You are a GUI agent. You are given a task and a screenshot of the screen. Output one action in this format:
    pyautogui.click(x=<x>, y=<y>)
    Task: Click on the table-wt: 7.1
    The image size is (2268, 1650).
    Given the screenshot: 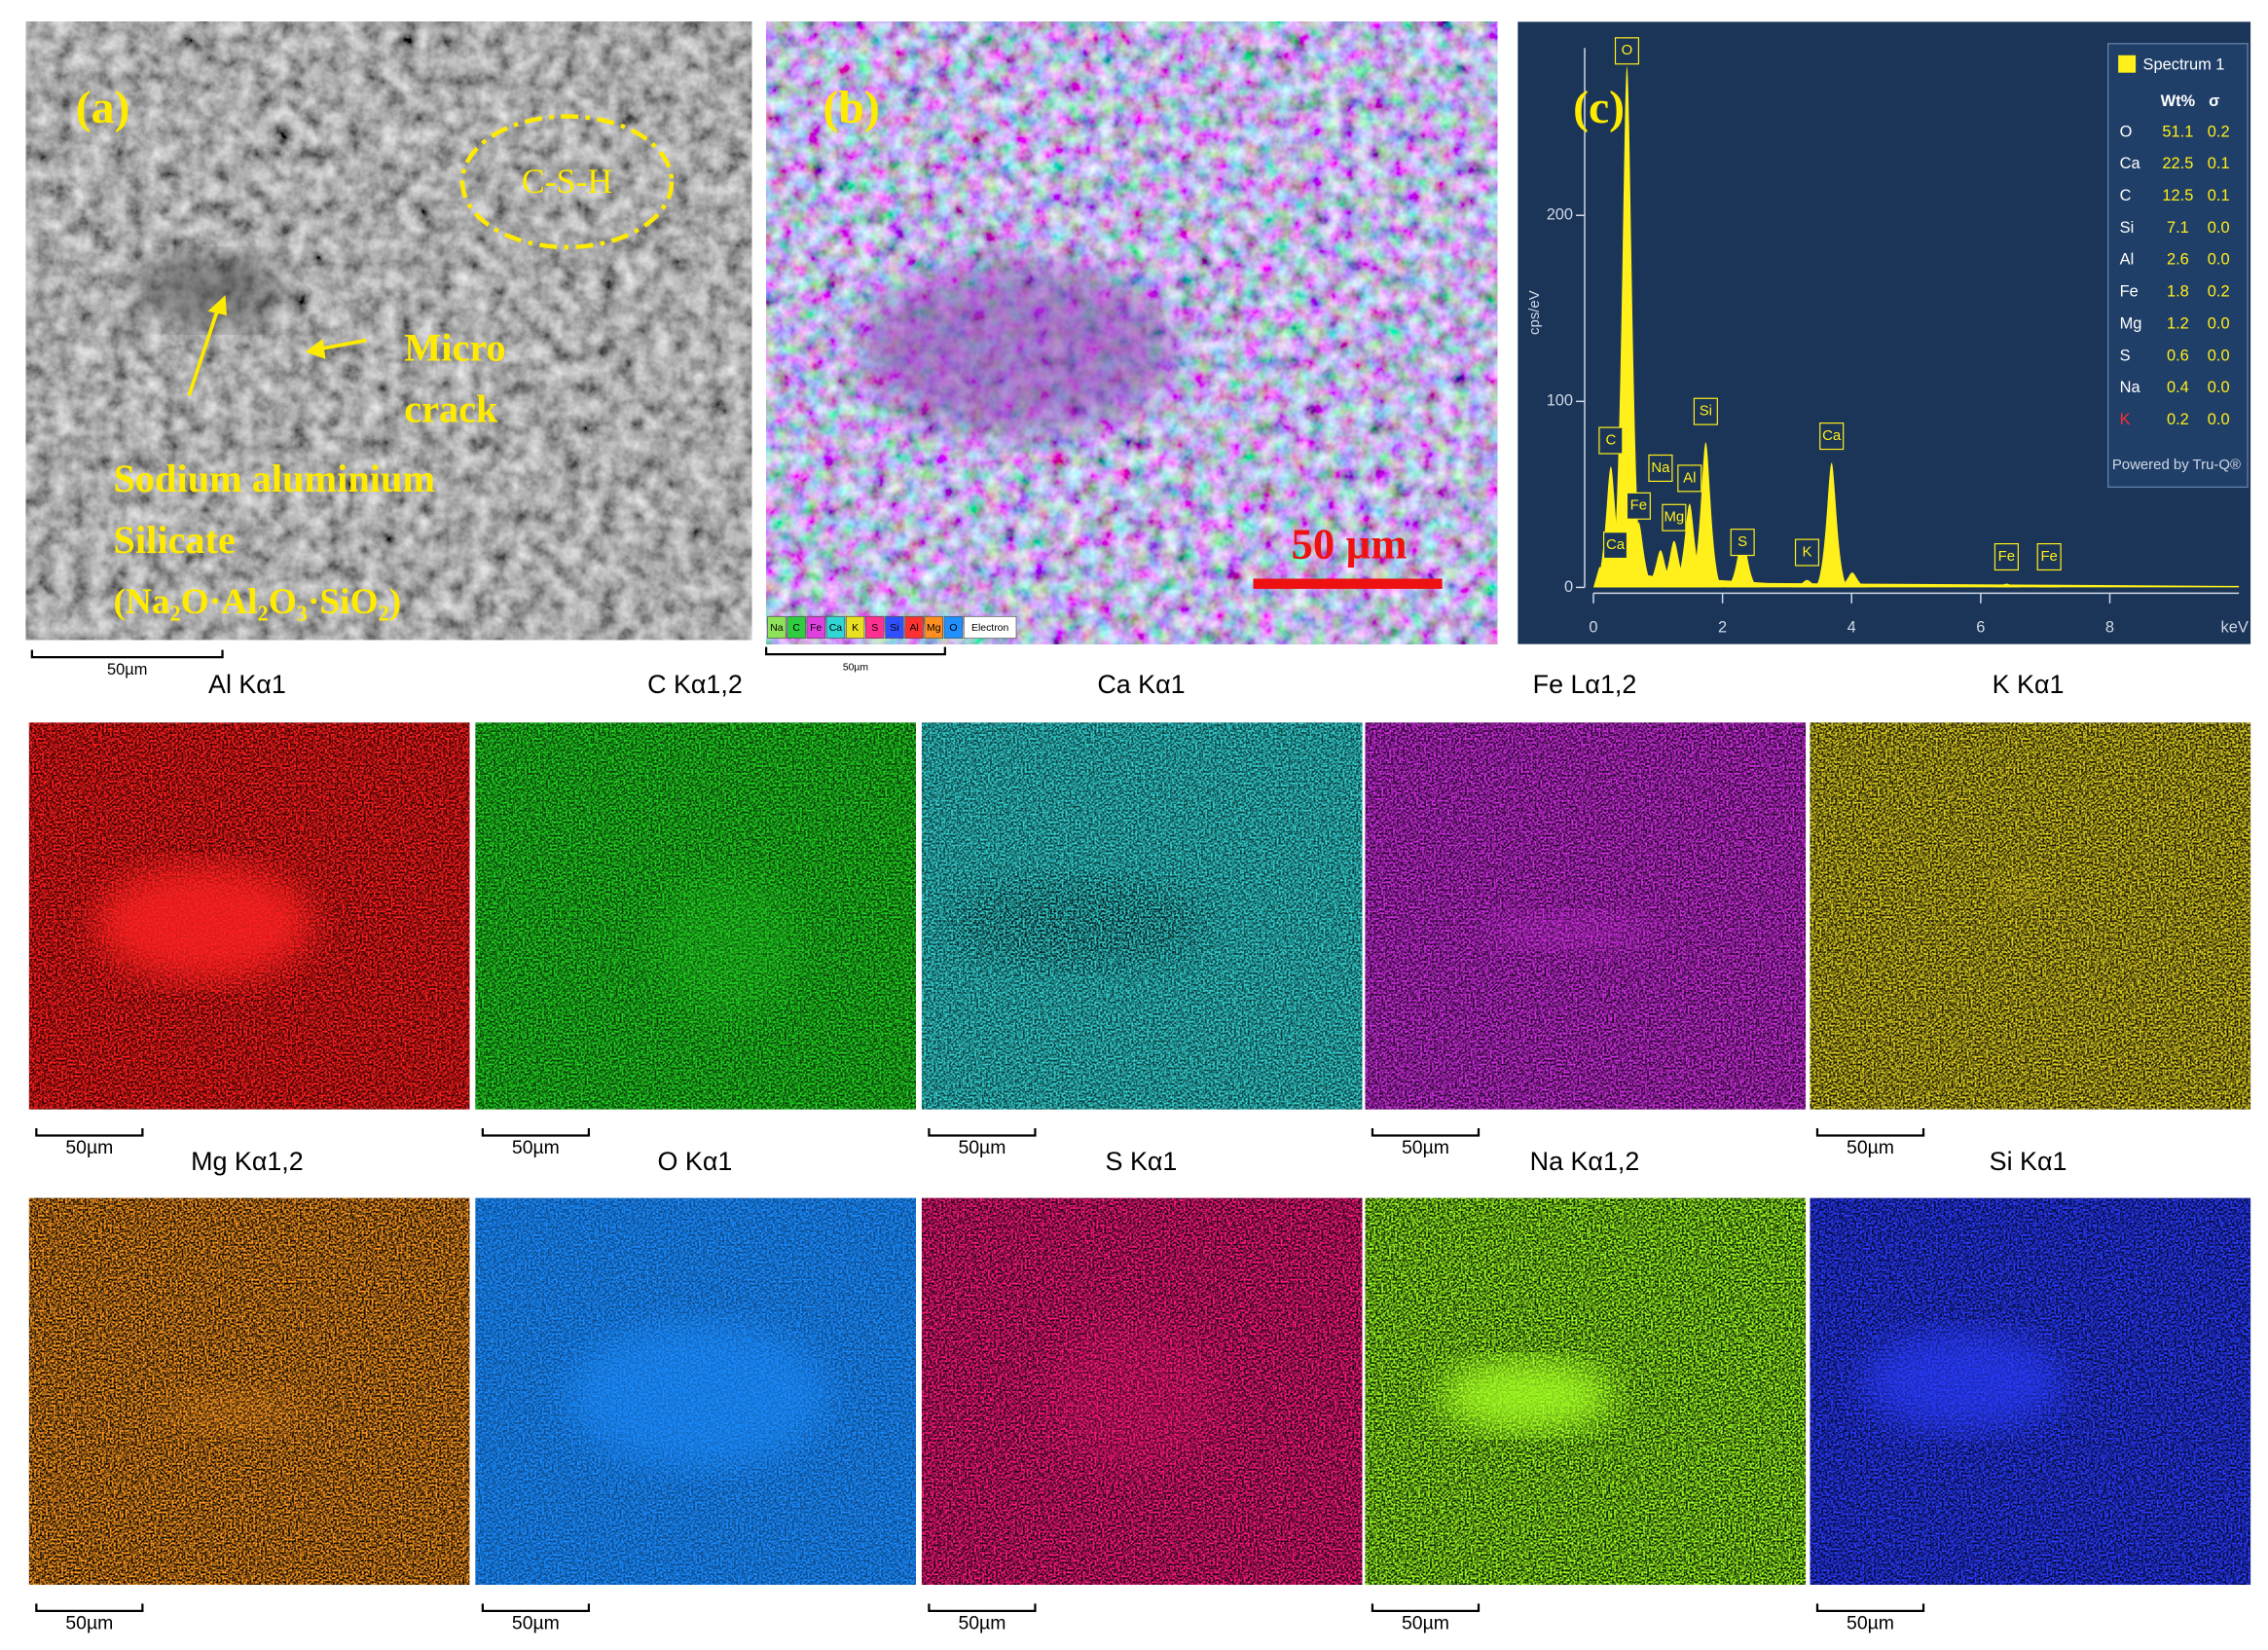 What is the action you would take?
    pyautogui.click(x=2178, y=228)
    